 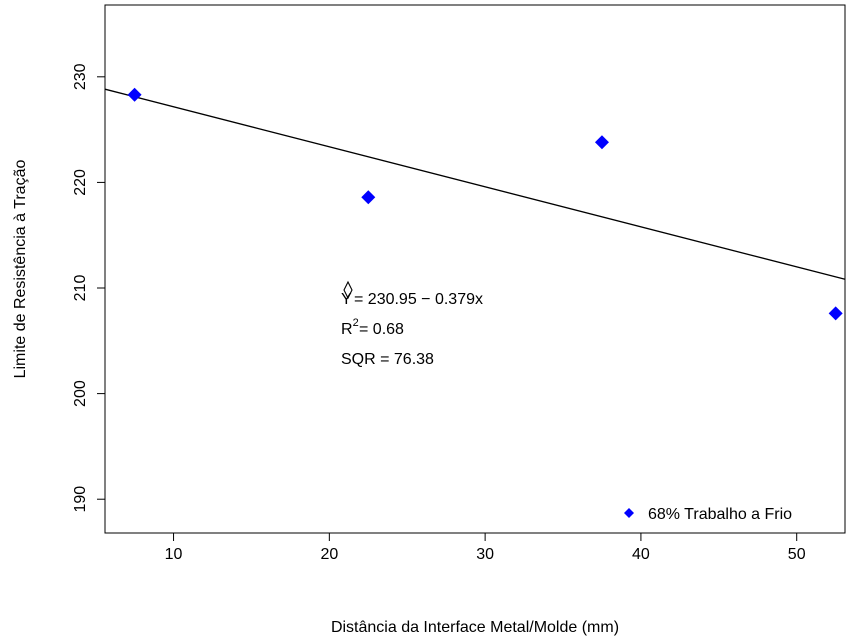 What do you see at coordinates (629, 513) in the screenshot?
I see `legend-marker` at bounding box center [629, 513].